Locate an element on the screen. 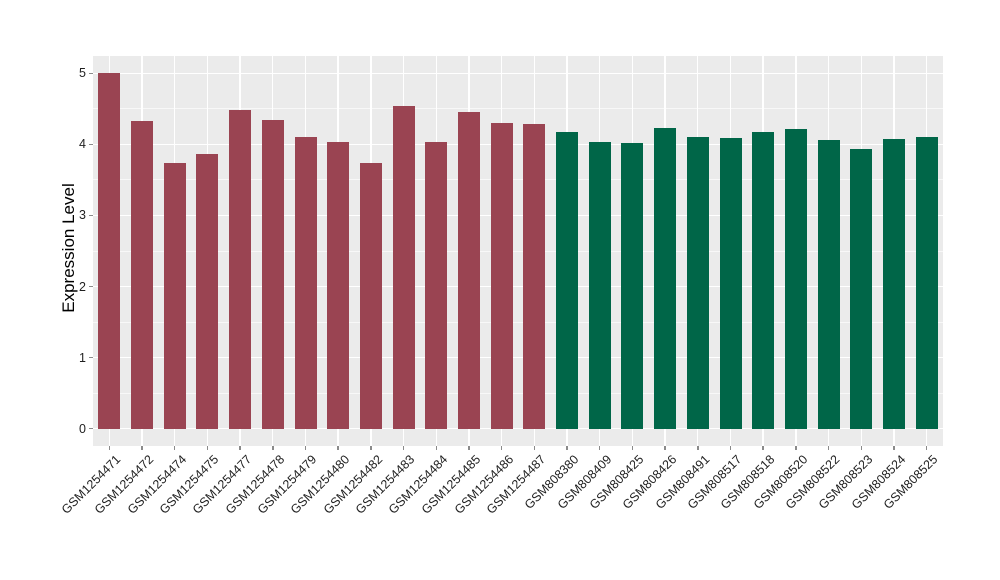 This screenshot has height=580, width=1000. y-tick-label: 5 is located at coordinates (82, 73).